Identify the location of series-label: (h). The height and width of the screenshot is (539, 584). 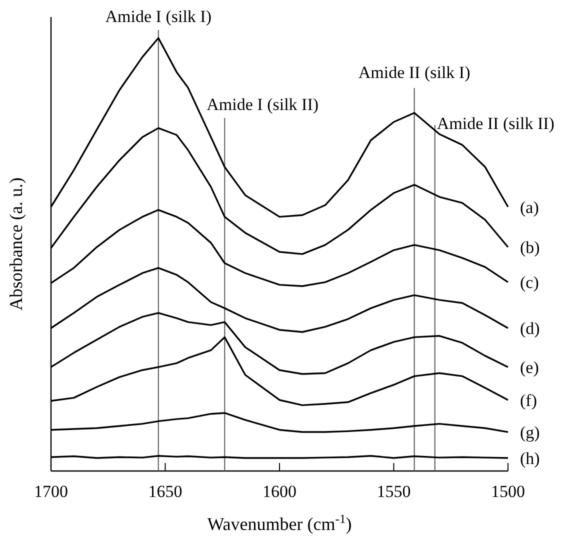
(530, 458).